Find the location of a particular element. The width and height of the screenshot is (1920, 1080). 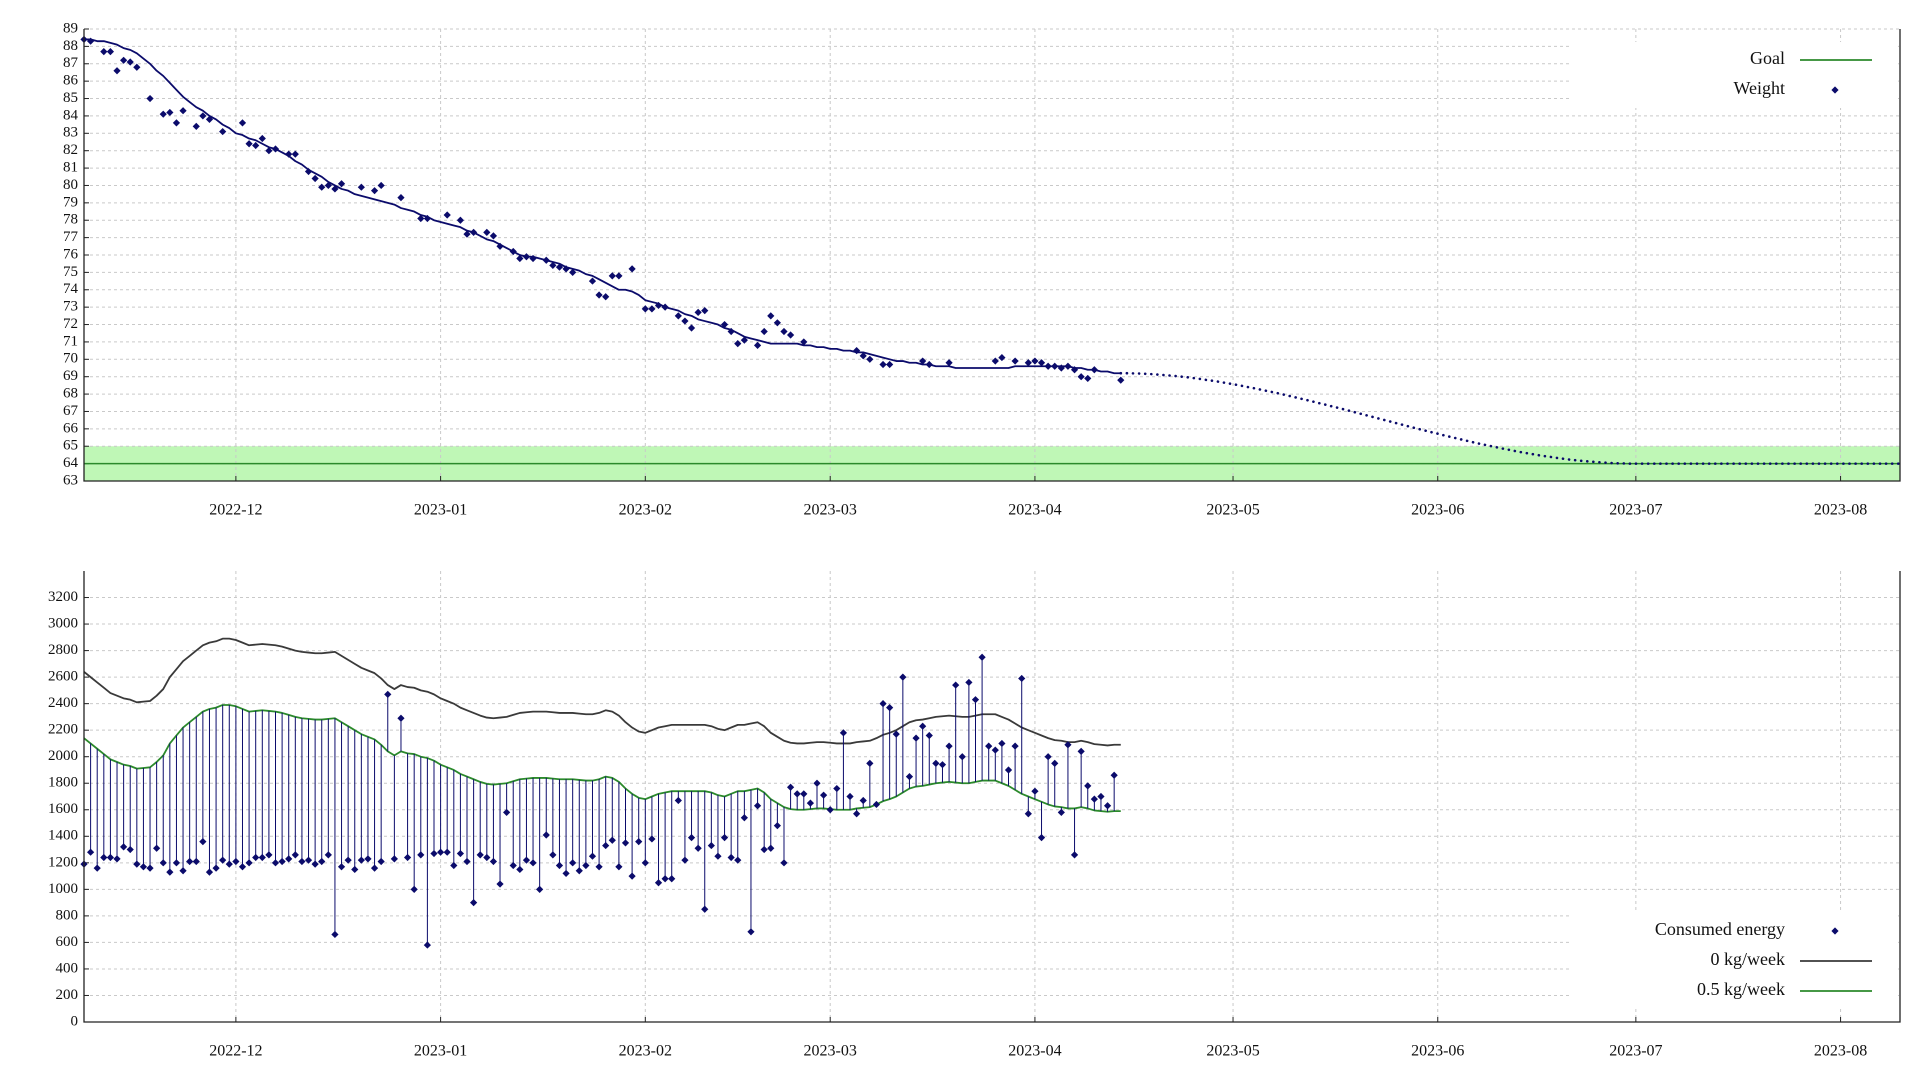

y-tick-label: 81 is located at coordinates (70, 168).